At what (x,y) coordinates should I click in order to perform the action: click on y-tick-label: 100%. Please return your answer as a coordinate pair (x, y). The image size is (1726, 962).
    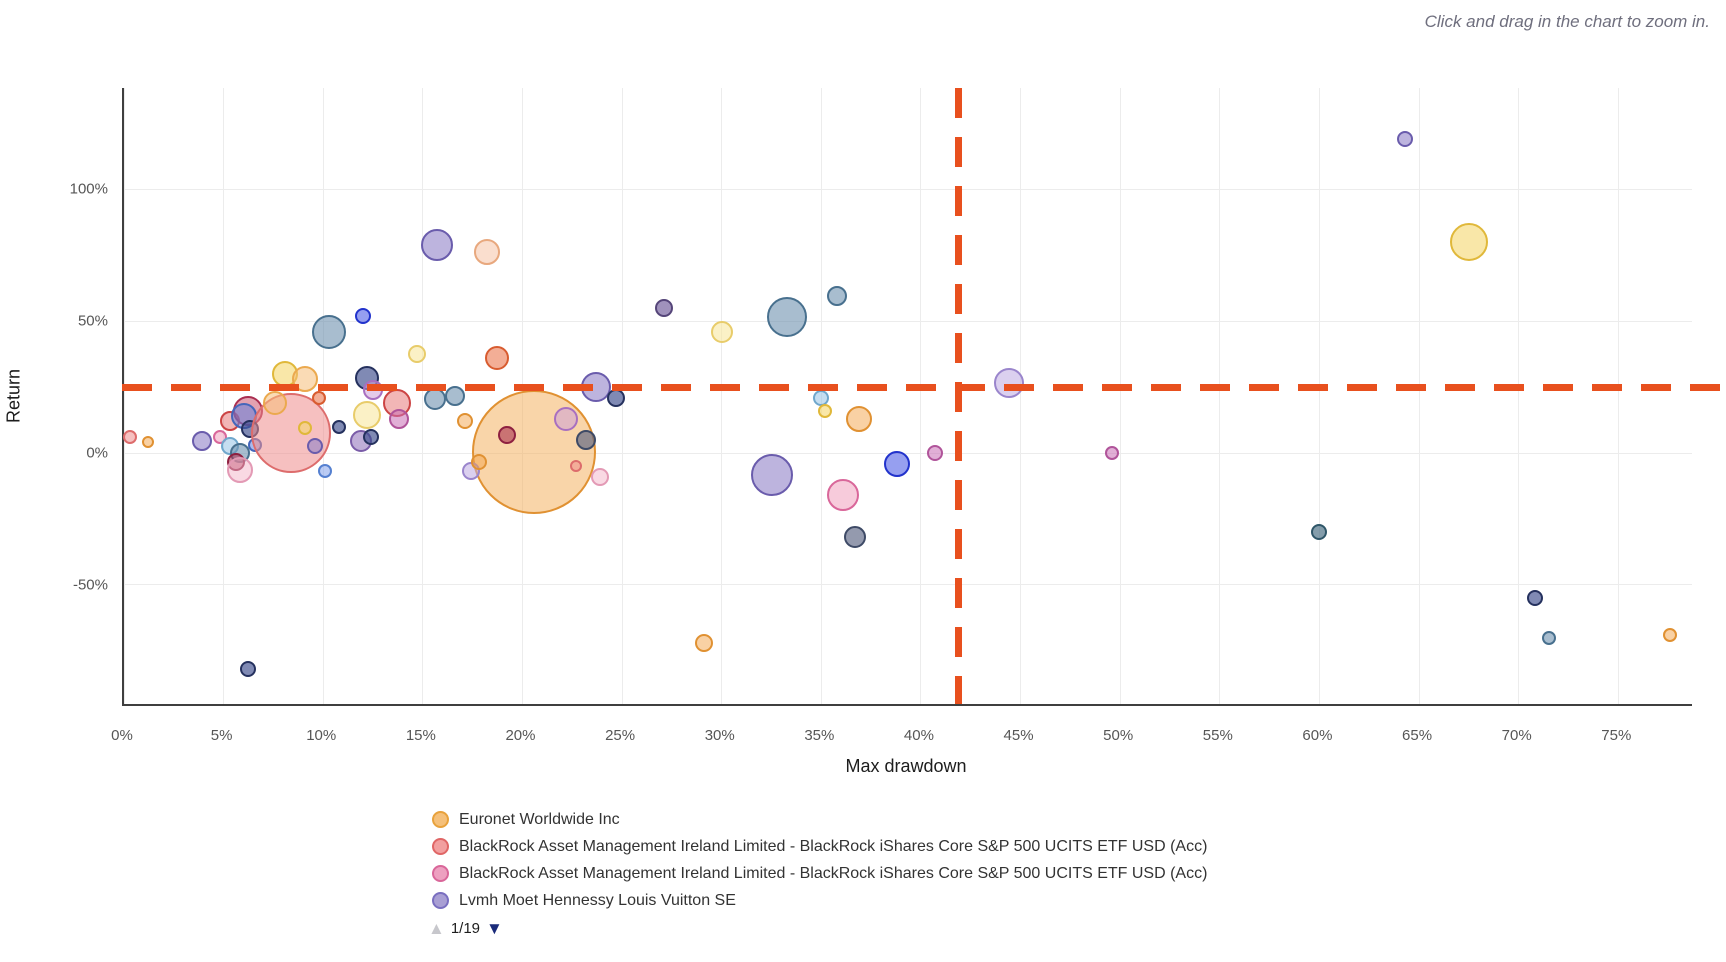
    Looking at the image, I should click on (88, 189).